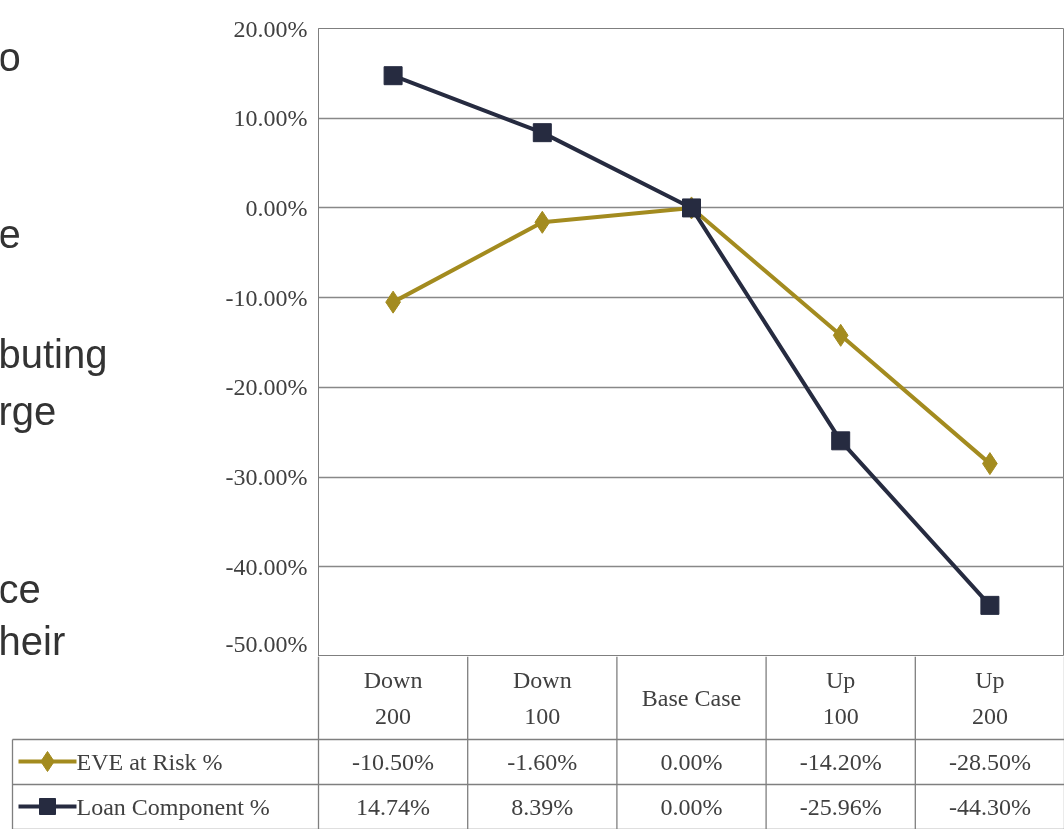 The image size is (1064, 829). What do you see at coordinates (266, 566) in the screenshot?
I see `y-tick-label: -40.00%` at bounding box center [266, 566].